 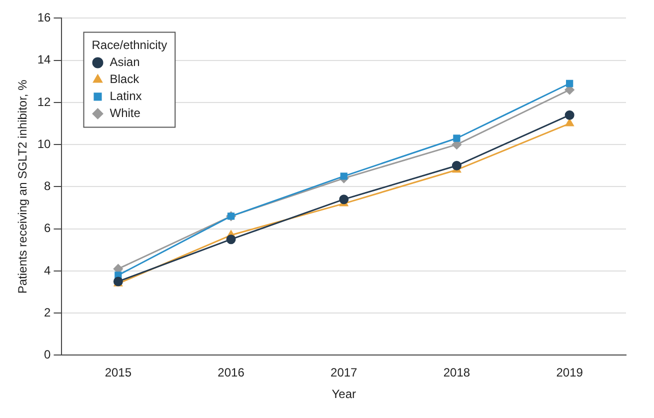 I want to click on y-tick-label: 4, so click(x=48, y=270).